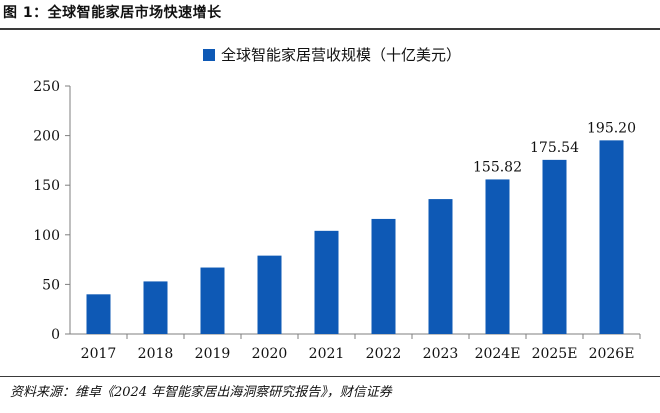 The image size is (660, 413). Describe the element at coordinates (497, 167) in the screenshot. I see `data-label: 155.82` at that location.